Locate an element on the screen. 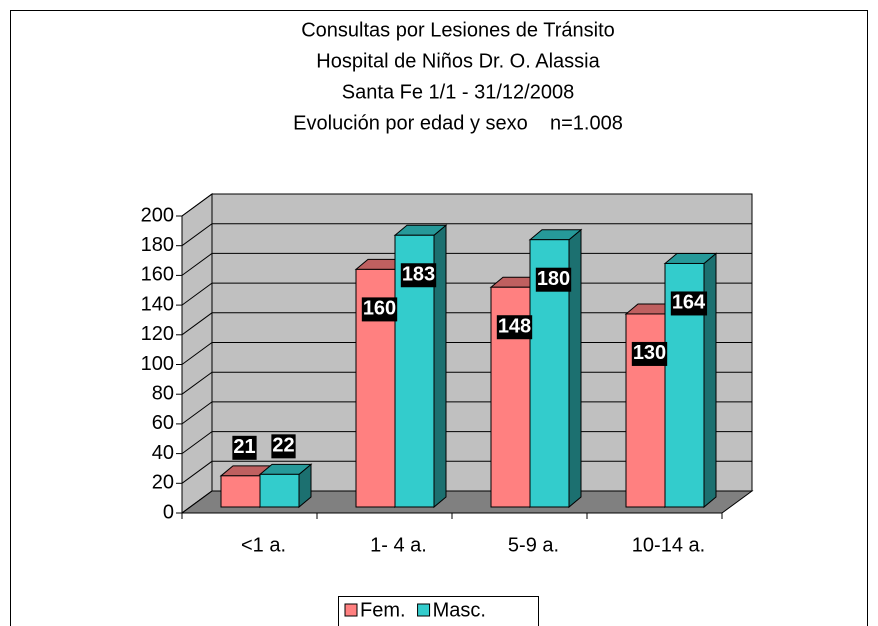 The width and height of the screenshot is (878, 626). y-tick-label: 60 is located at coordinates (163, 423).